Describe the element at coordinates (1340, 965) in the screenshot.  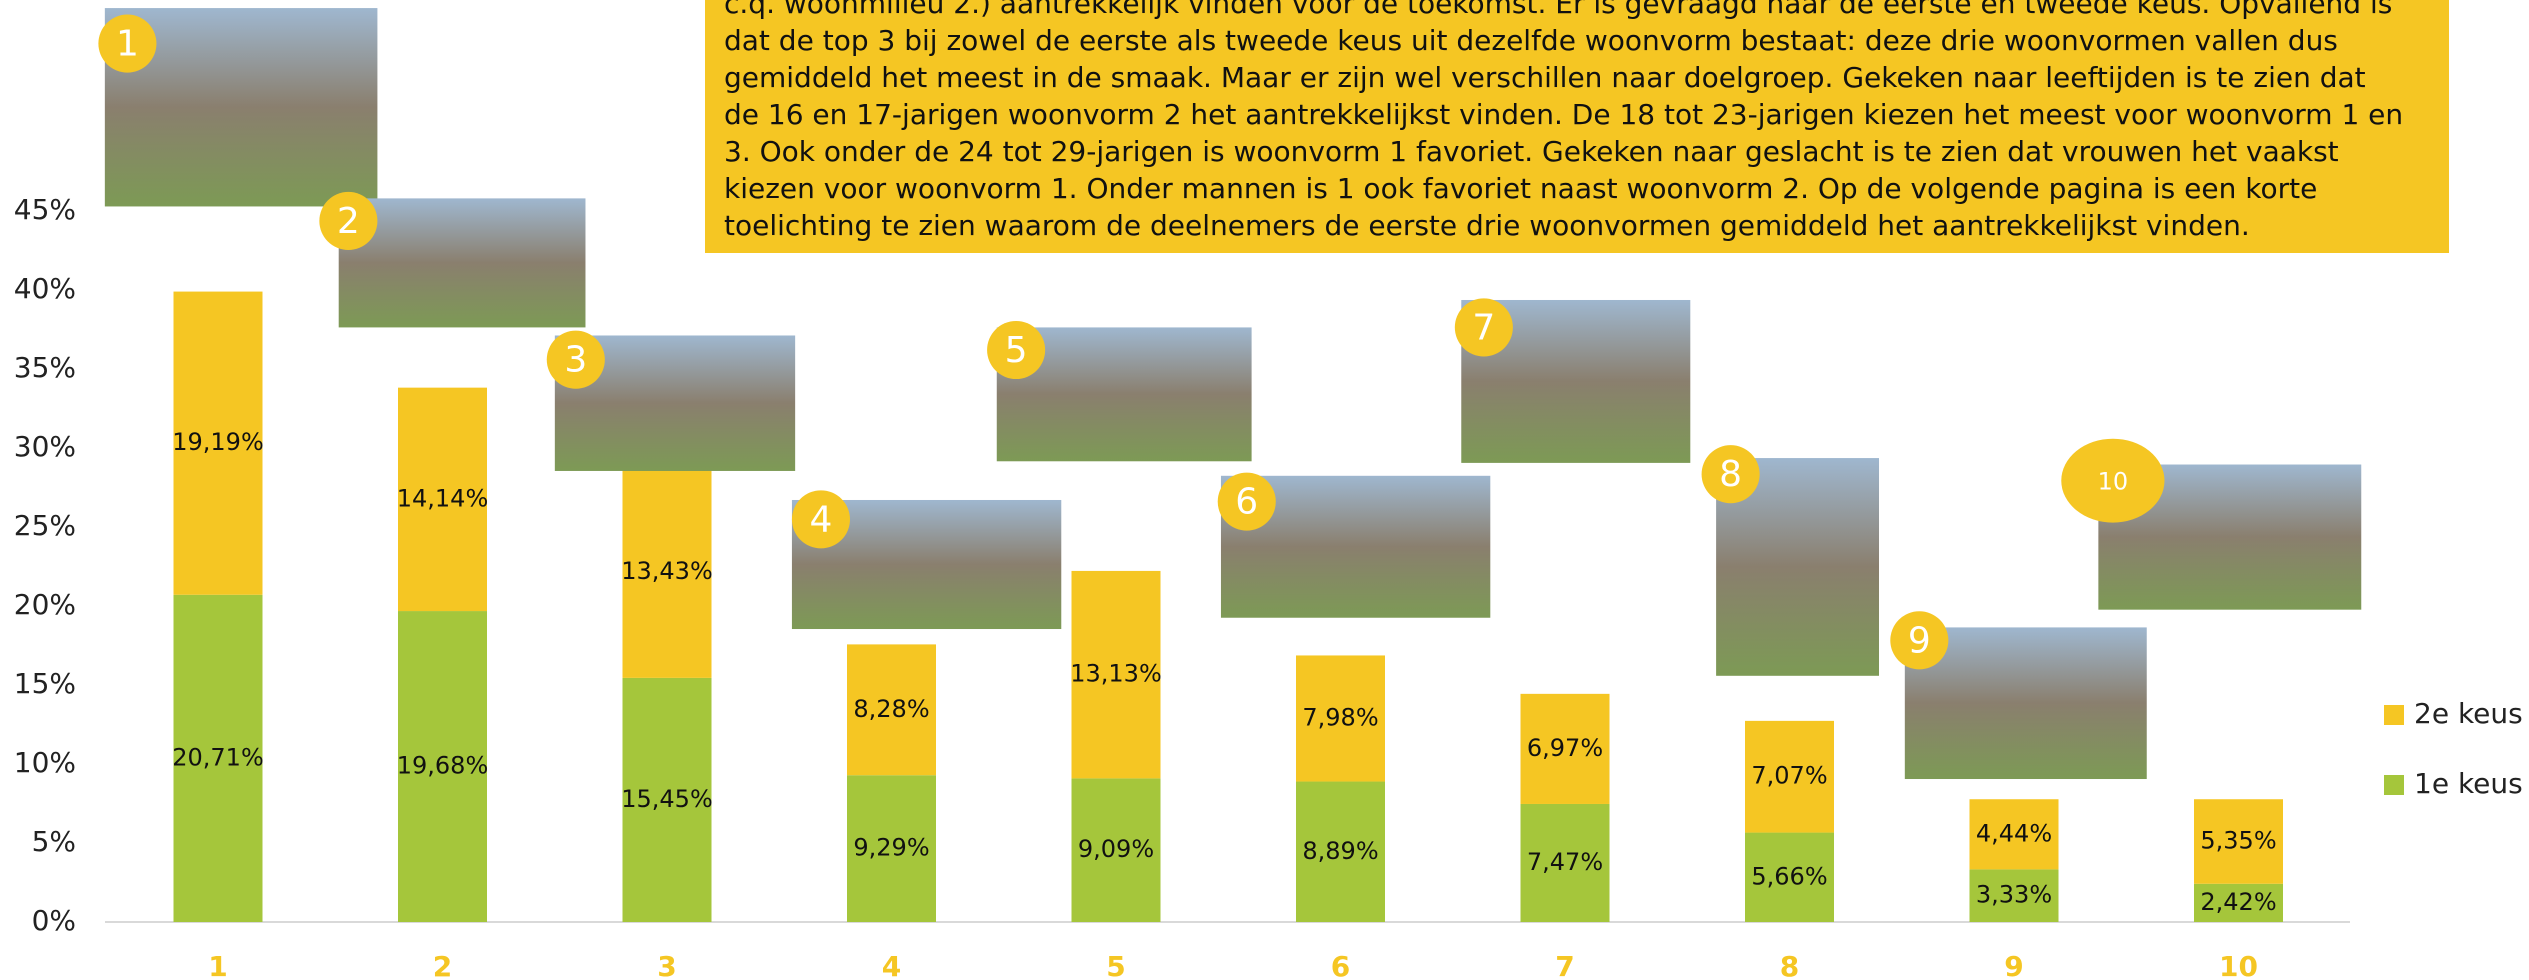
I see `x-tick-label: 6` at that location.